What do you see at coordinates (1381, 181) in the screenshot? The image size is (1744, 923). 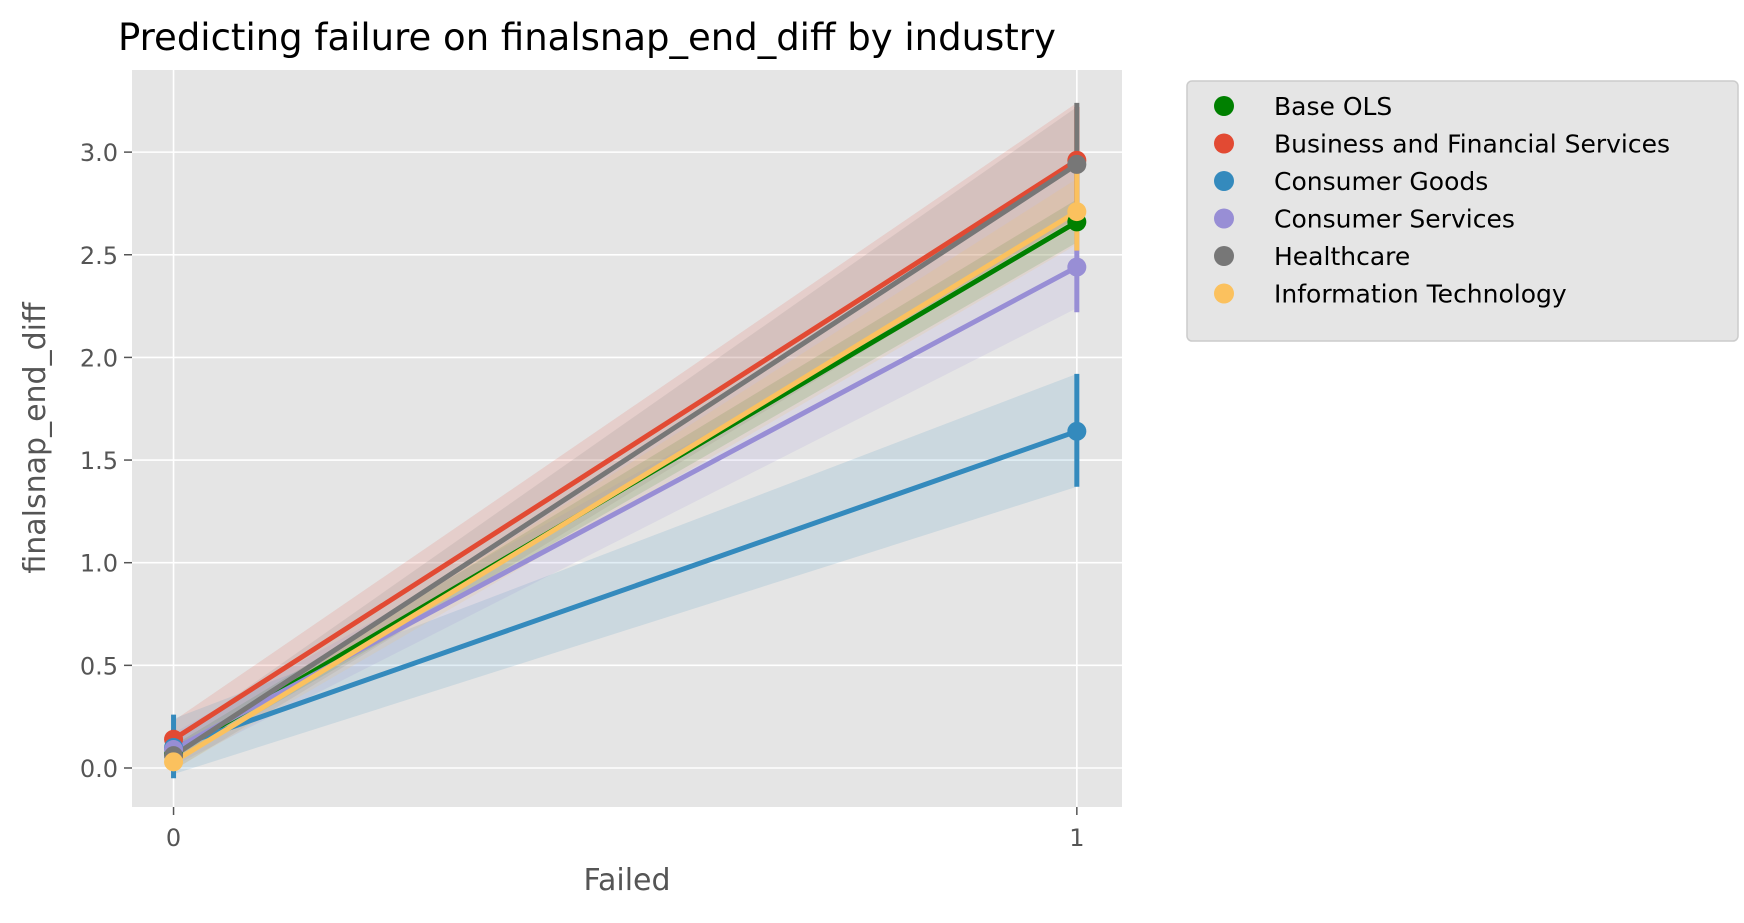 I see `legend-label-consumer-goods: Consumer Goods` at bounding box center [1381, 181].